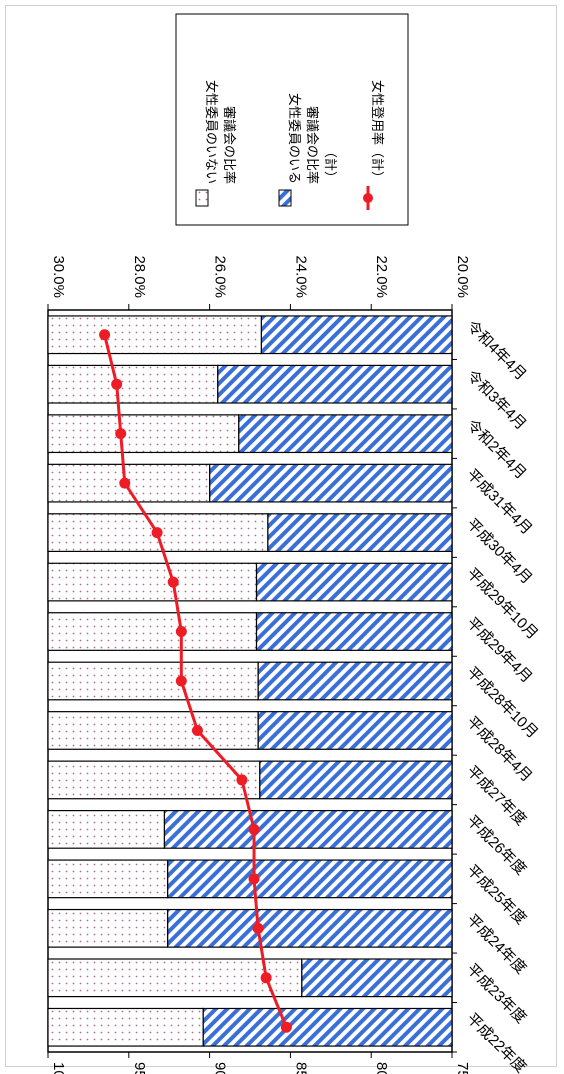 The image size is (564, 1074). What do you see at coordinates (381, 1068) in the screenshot?
I see `left-tick-label-4: 80%` at bounding box center [381, 1068].